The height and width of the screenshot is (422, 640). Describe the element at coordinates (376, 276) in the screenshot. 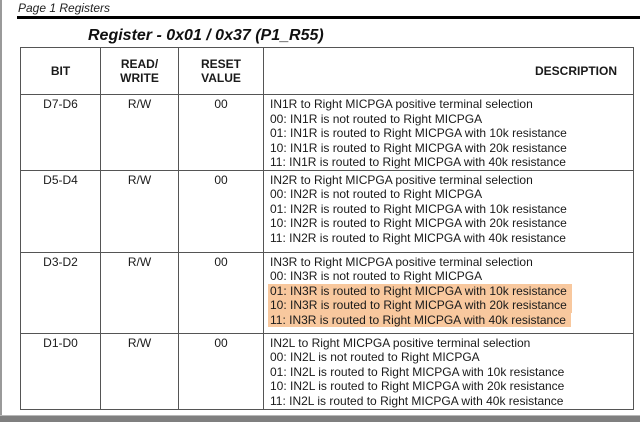

I see `description-line: 00: IN3R is not routed to Right MICPGA` at that location.